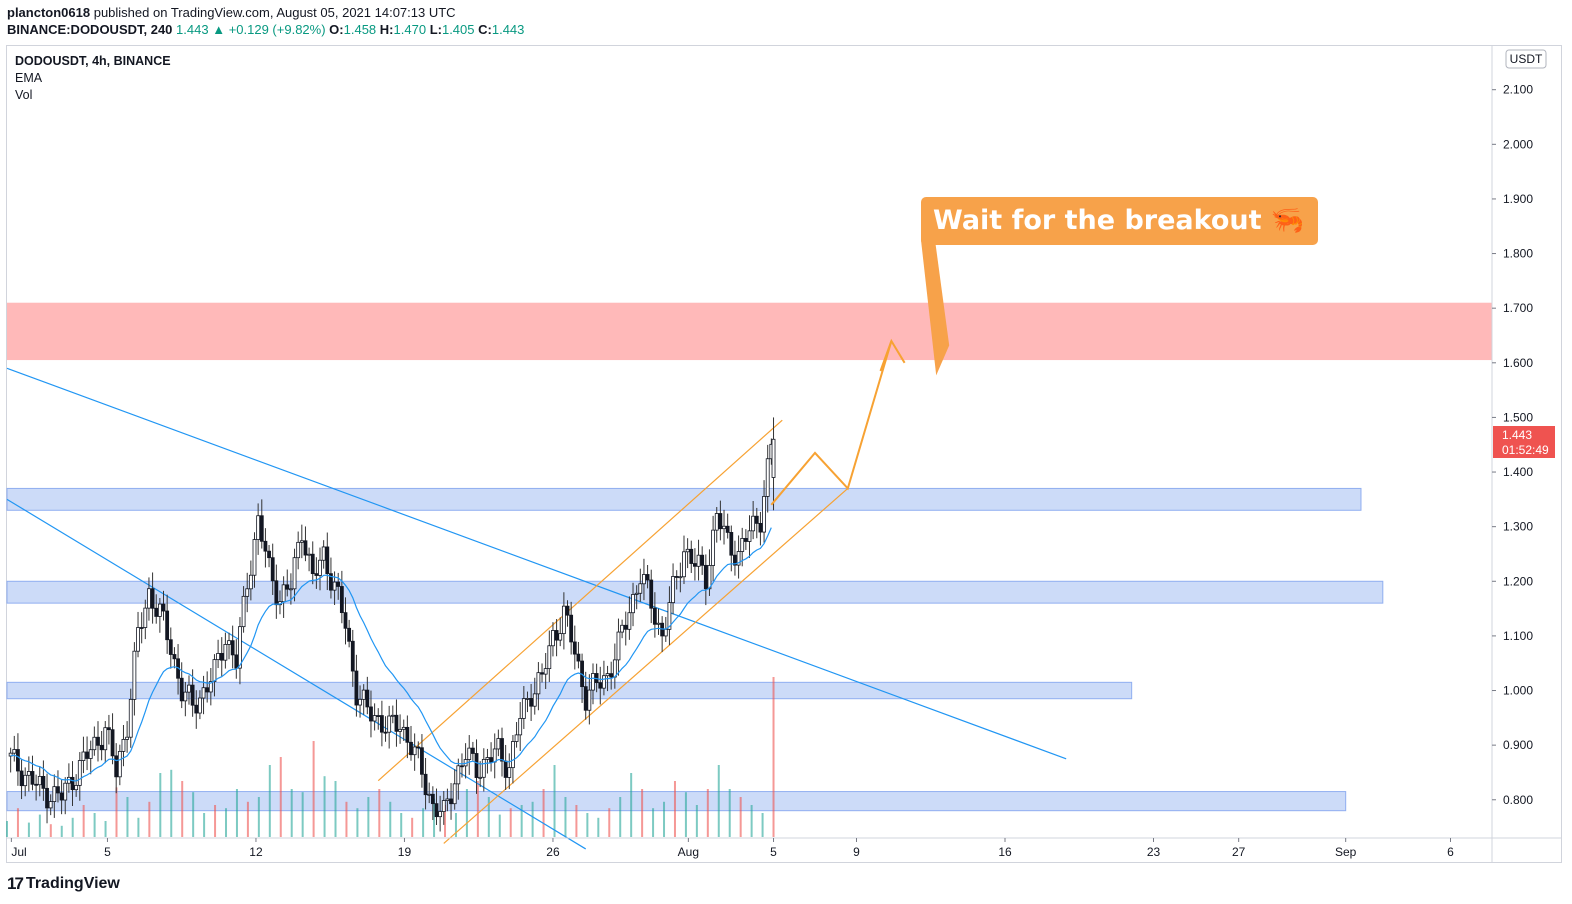  Describe the element at coordinates (831, 423) in the screenshot. I see `projection-path` at that location.